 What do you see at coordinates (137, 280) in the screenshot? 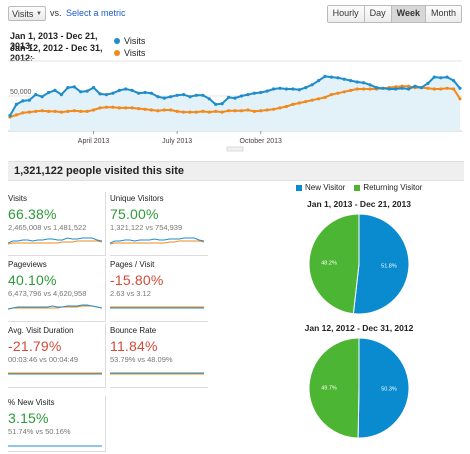
I see `kpi-change: -15.80%` at bounding box center [137, 280].